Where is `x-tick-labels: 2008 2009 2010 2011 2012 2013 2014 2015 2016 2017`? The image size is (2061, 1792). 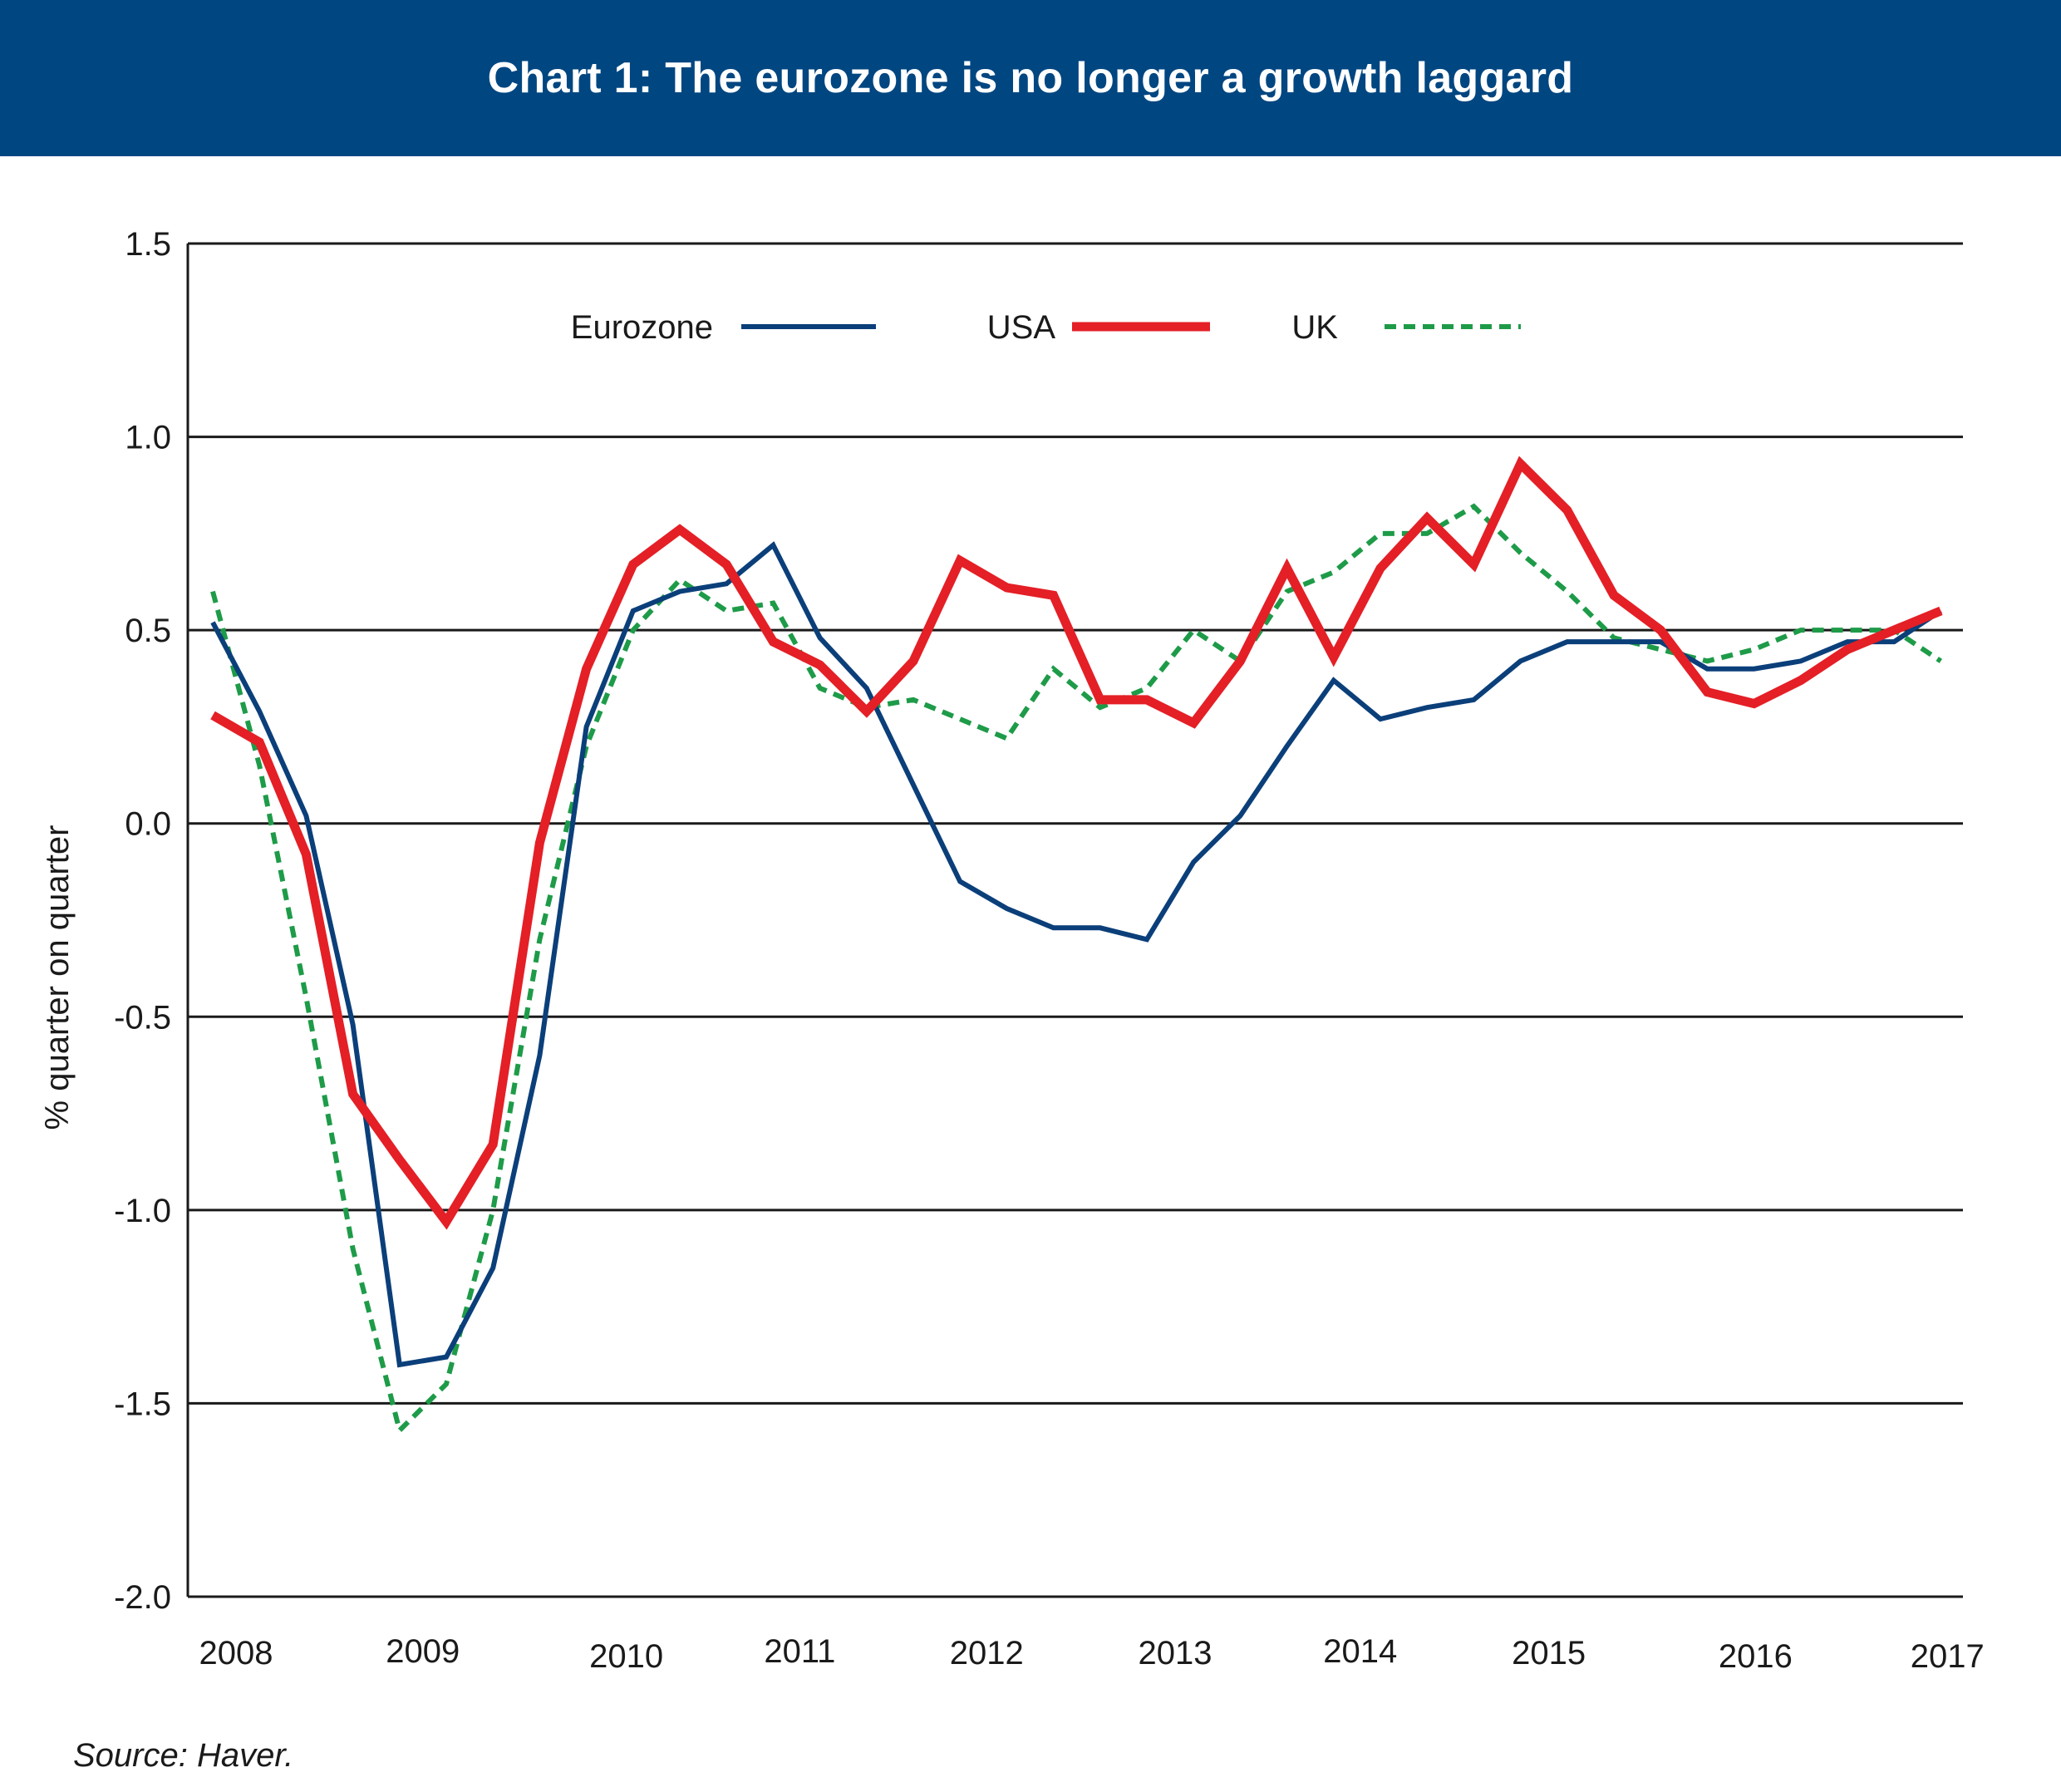
x-tick-labels: 2008 2009 2010 2011 2012 2013 2014 2015 2016 2017 is located at coordinates (1092, 1654).